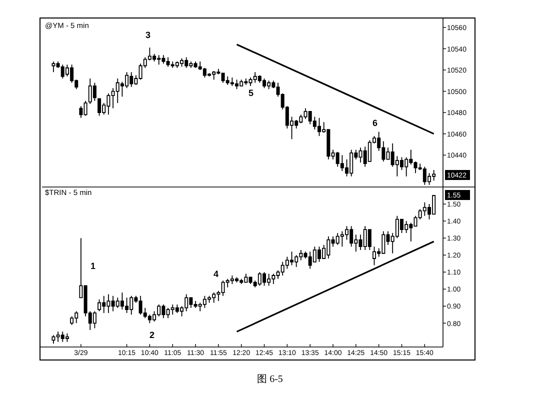  Describe the element at coordinates (375, 123) in the screenshot. I see `annotation: 6` at that location.